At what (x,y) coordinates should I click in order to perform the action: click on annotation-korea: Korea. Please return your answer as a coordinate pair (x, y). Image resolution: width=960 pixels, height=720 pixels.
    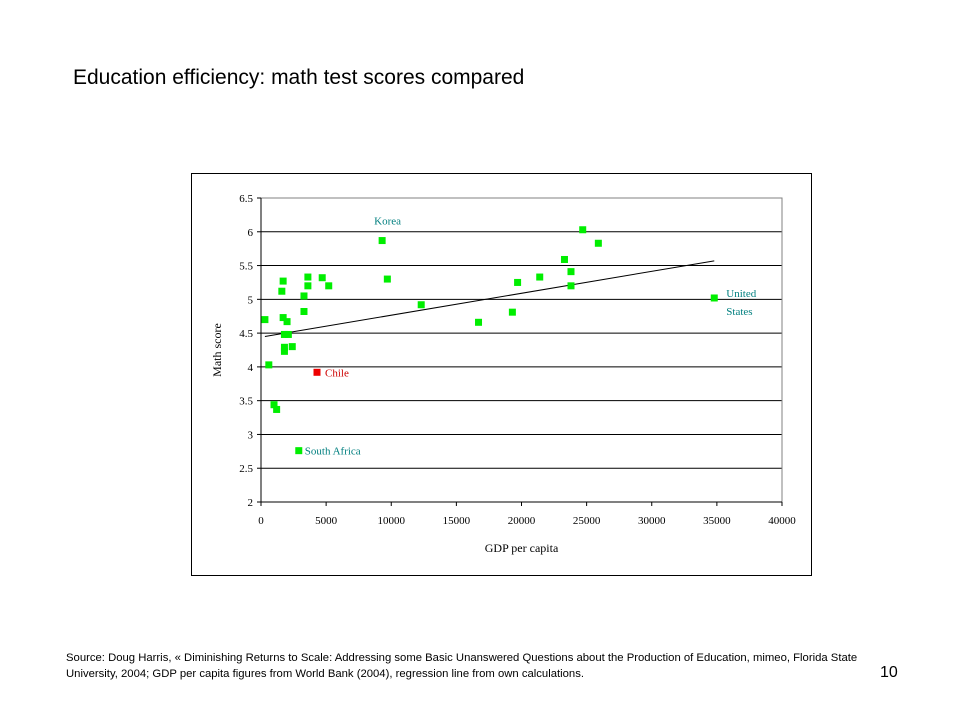
    Looking at the image, I should click on (387, 222).